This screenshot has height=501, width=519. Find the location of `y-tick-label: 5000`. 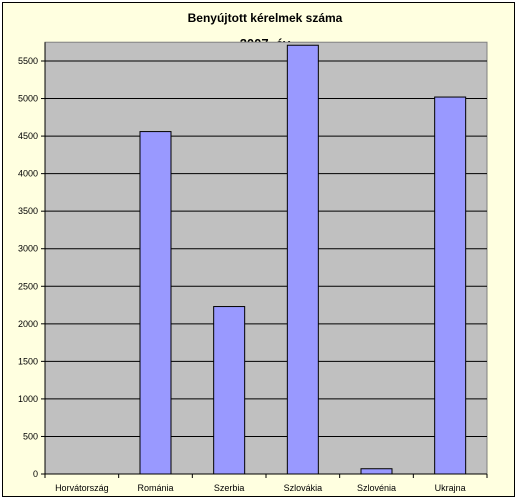

y-tick-label: 5000 is located at coordinates (28, 99).